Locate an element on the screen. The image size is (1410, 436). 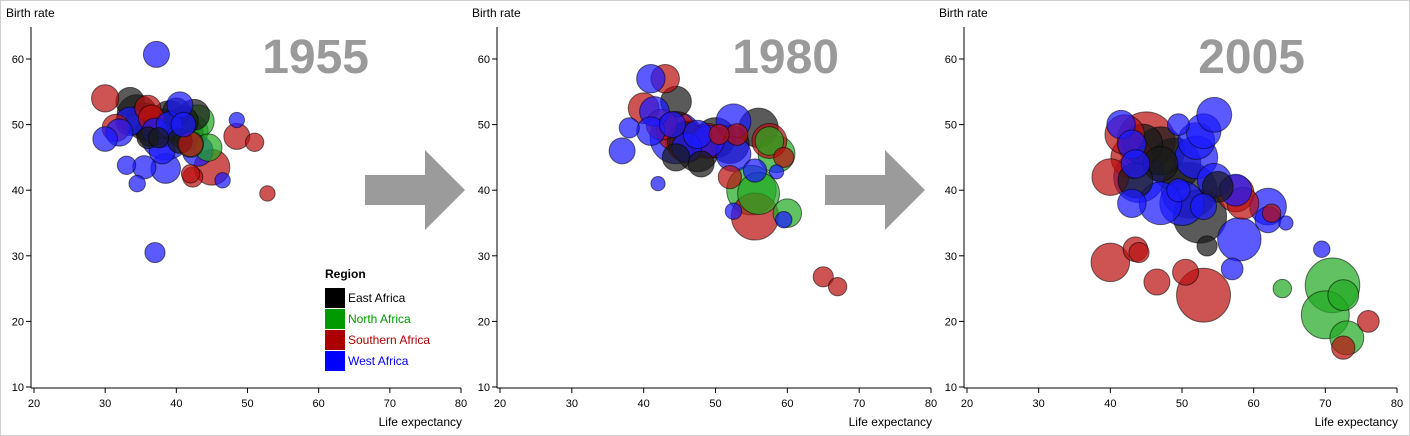
year-label: 2005 is located at coordinates (1251, 57).